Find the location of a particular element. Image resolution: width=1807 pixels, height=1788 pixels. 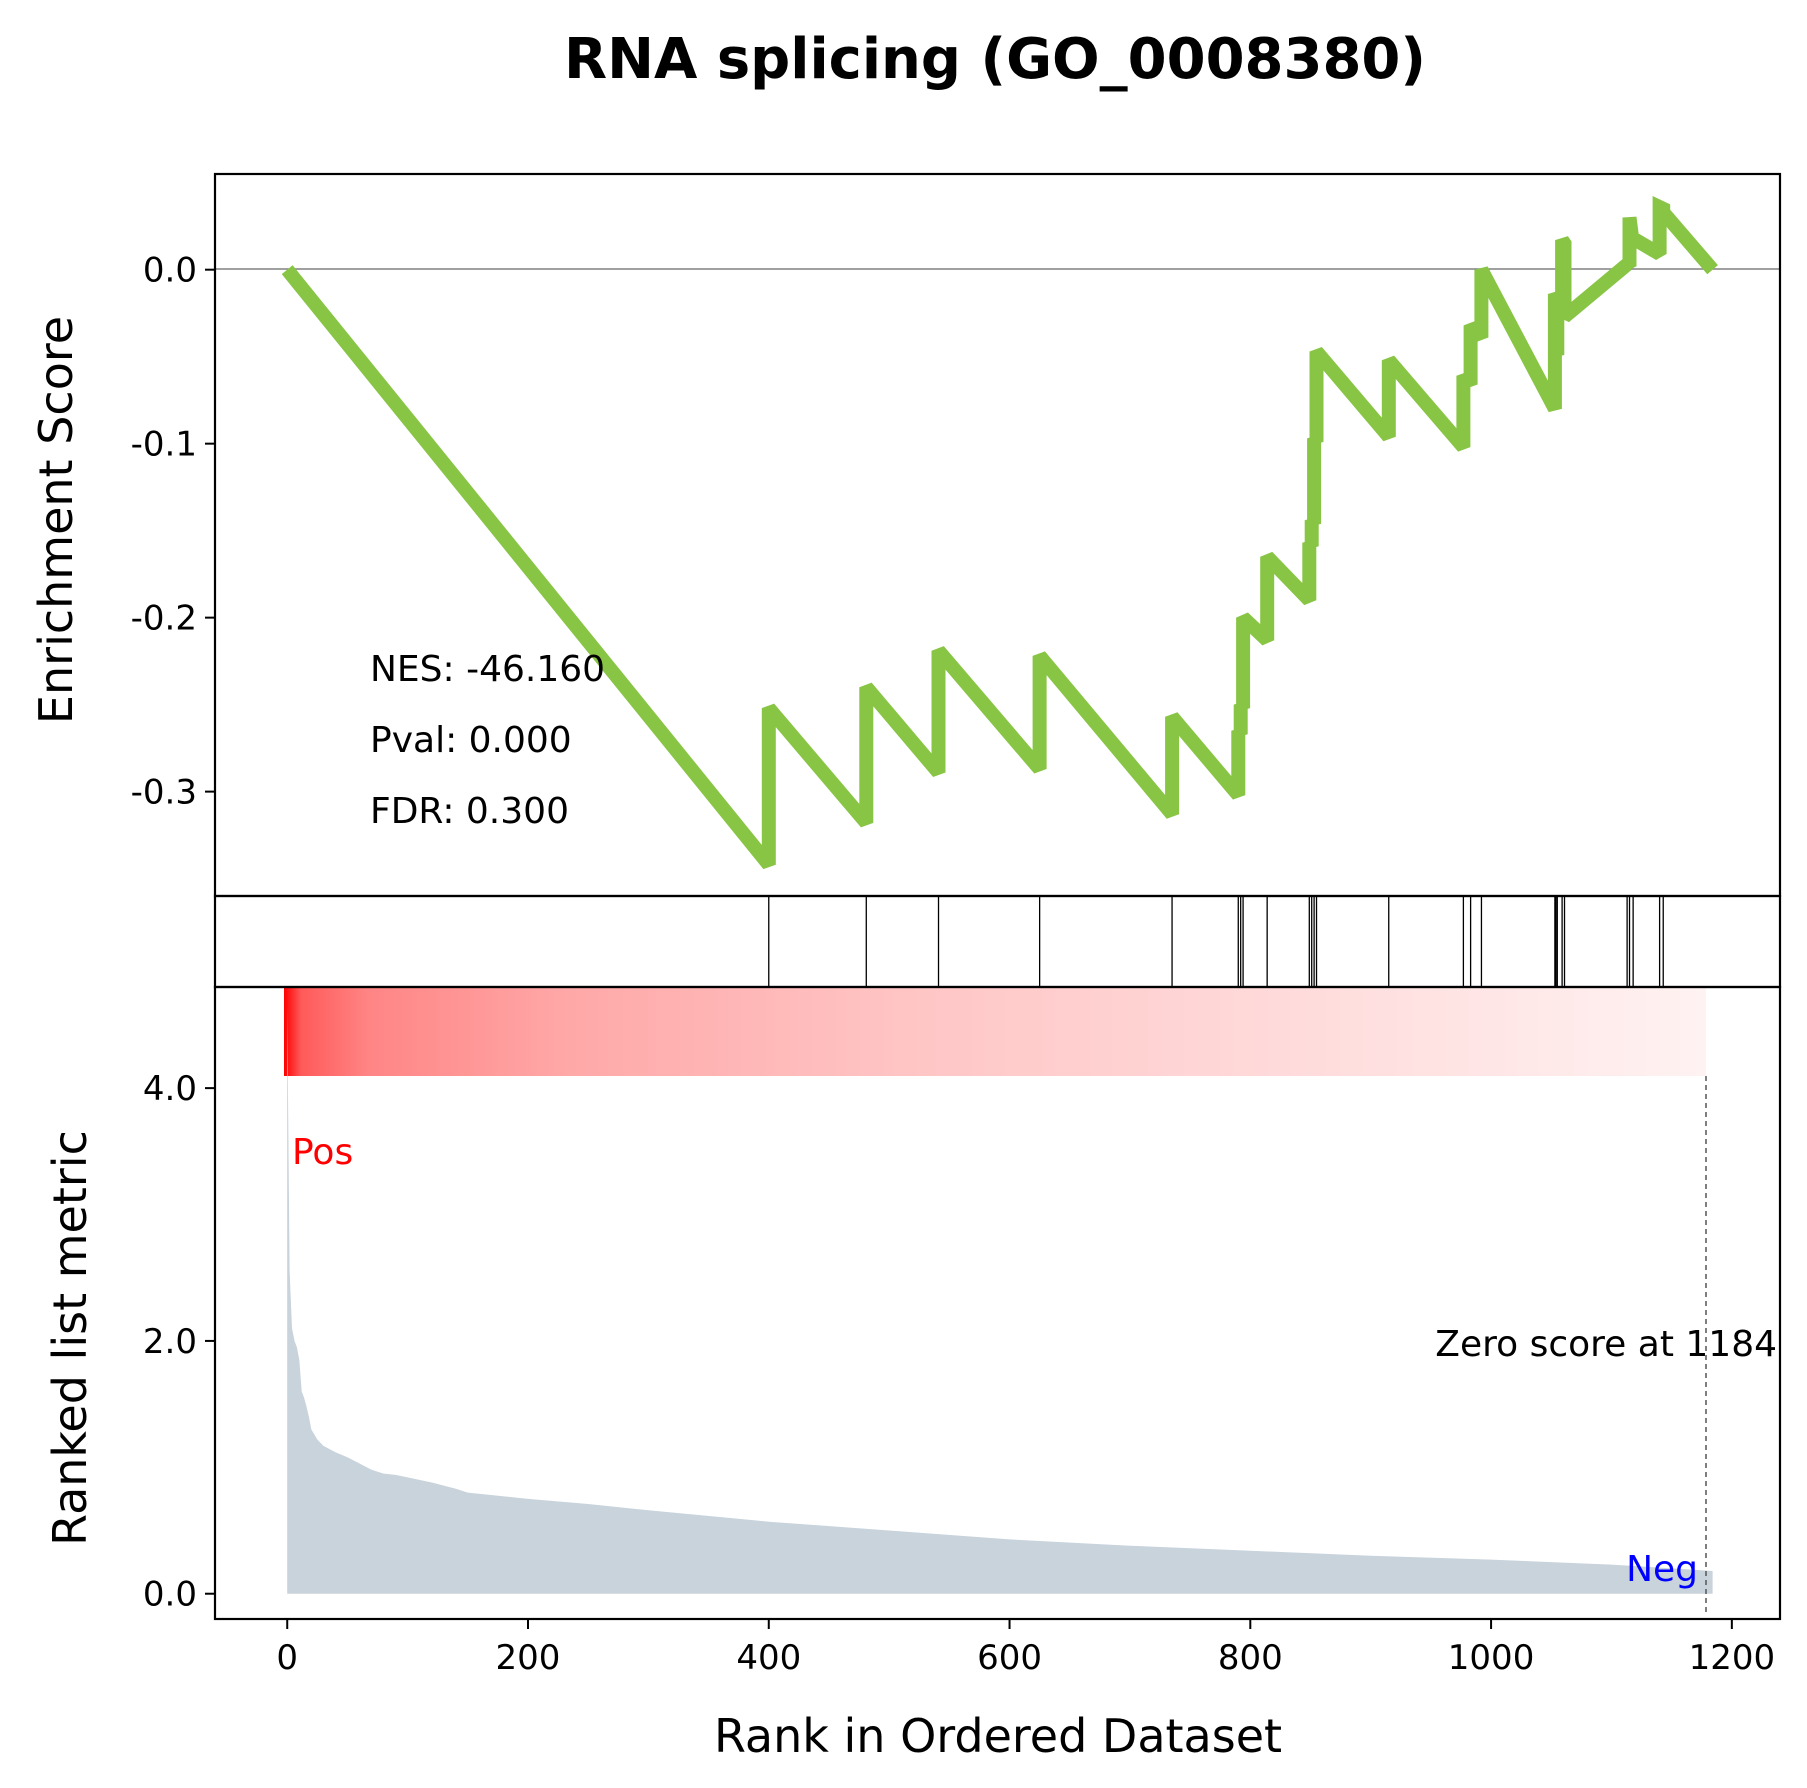

es-y-tick-label: -0.1 is located at coordinates (164, 445).